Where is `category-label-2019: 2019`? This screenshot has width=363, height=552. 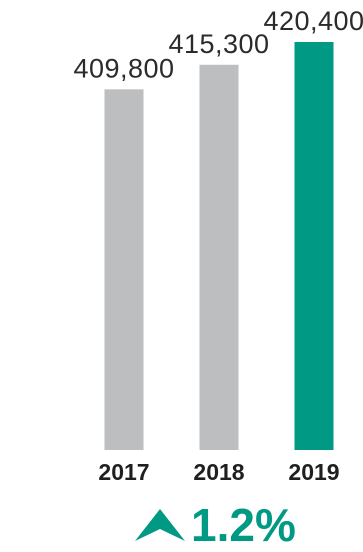
category-label-2019: 2019 is located at coordinates (313, 472).